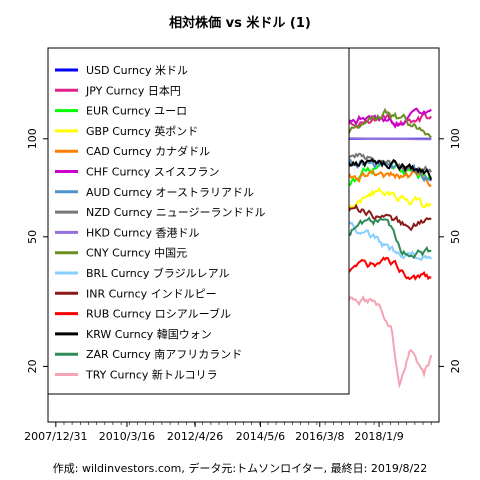 The height and width of the screenshot is (480, 480). Describe the element at coordinates (136, 111) in the screenshot. I see `legend-label-3: EUR Curncy ユーロ` at that location.